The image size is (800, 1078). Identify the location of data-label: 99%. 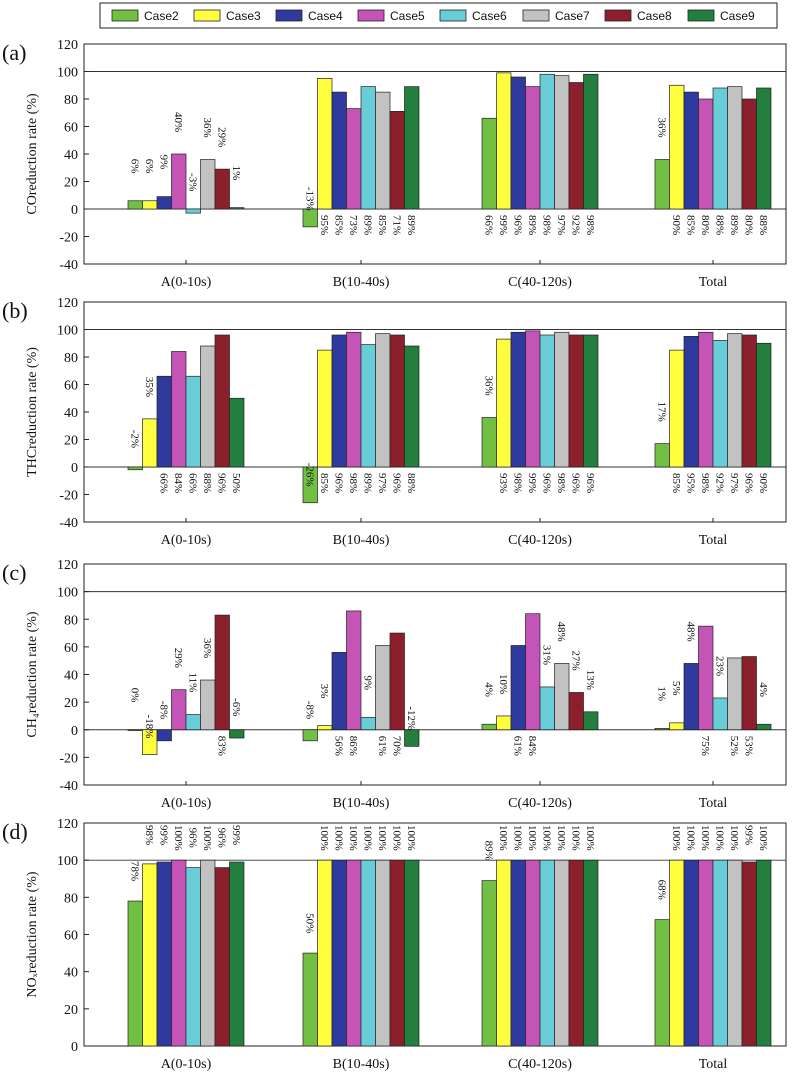
(748, 835).